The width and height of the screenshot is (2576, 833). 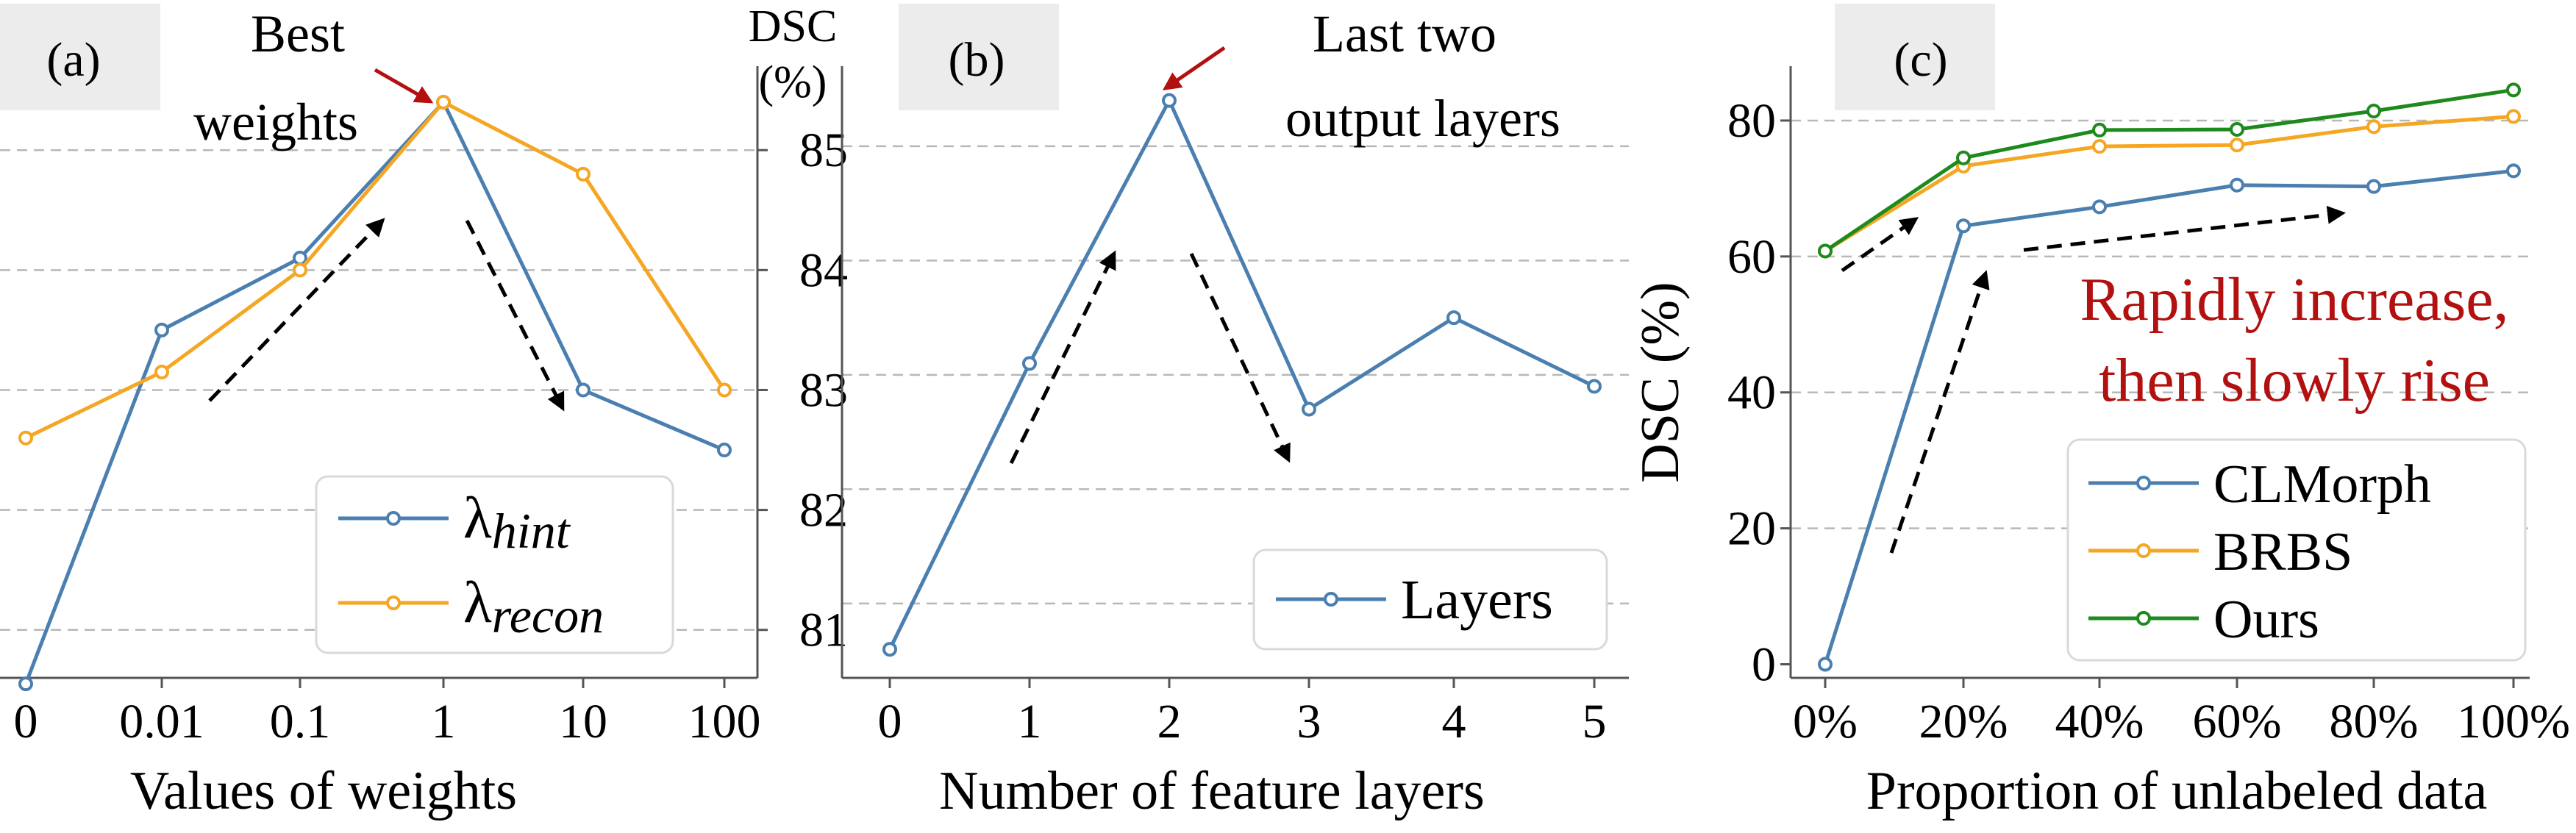 I want to click on panel-a-red-arrow, so click(x=404, y=86).